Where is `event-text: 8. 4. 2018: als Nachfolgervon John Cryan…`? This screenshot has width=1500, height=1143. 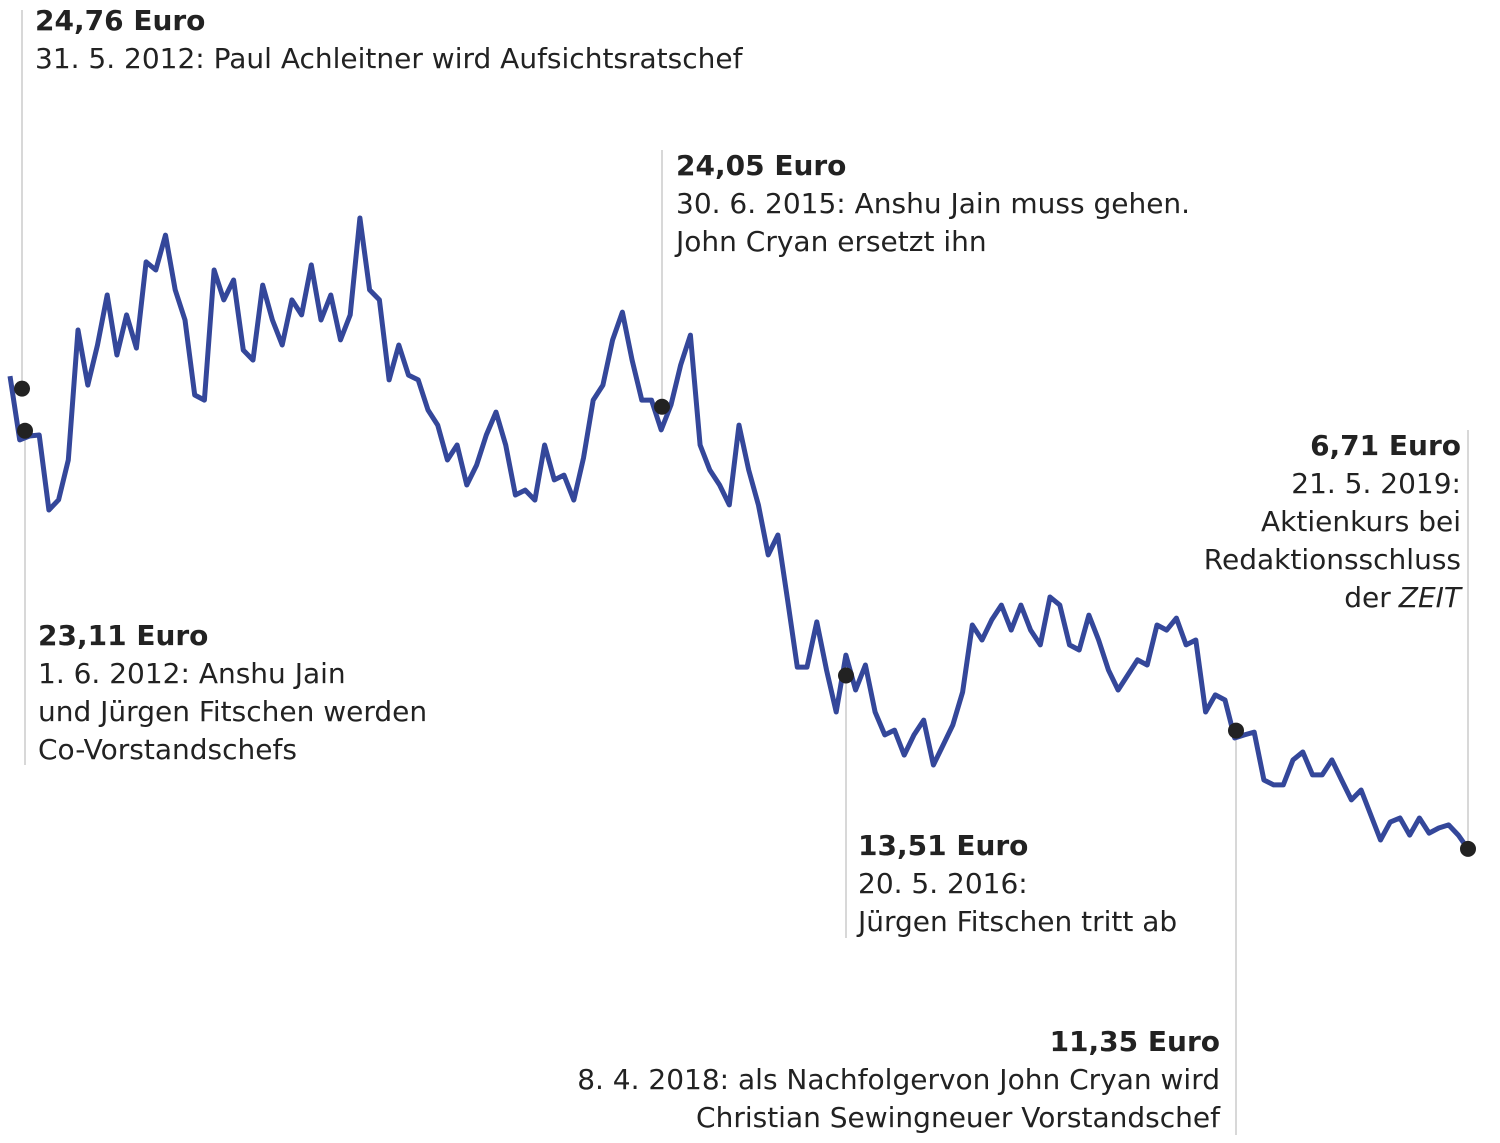 event-text: 8. 4. 2018: als Nachfolgervon John Cryan… is located at coordinates (898, 1079).